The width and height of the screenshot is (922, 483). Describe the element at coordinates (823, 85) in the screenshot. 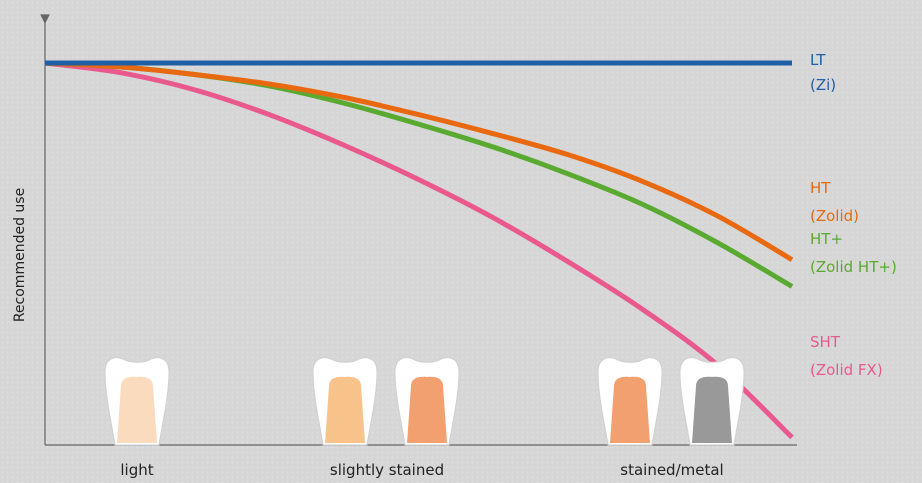

I see `legend-sublabel-lt: (Zi)` at that location.